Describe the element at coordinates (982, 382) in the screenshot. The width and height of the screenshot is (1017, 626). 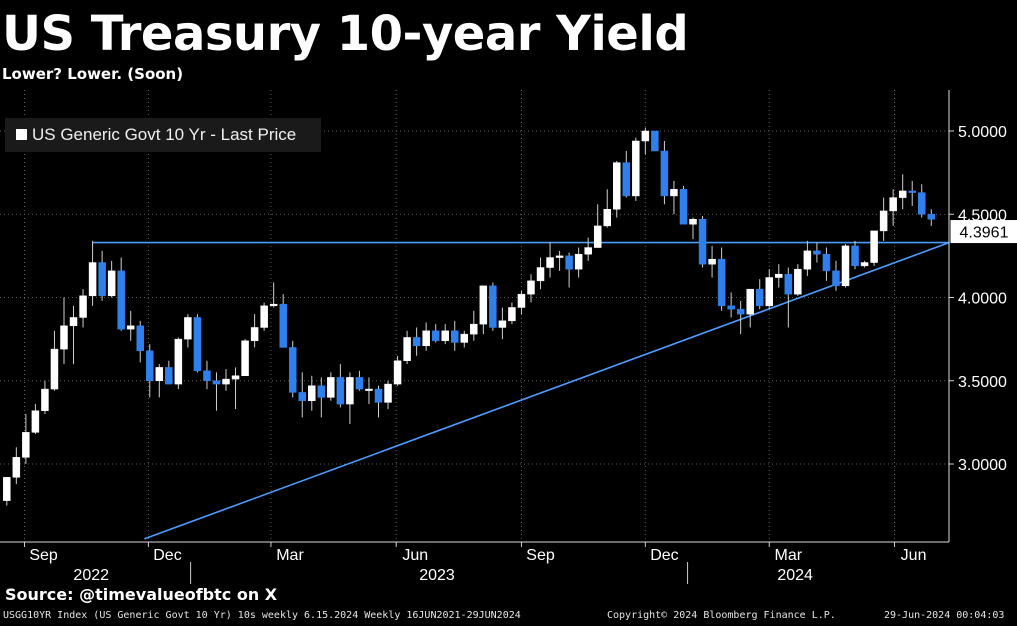
I see `y-tick-label: 3.5000` at that location.